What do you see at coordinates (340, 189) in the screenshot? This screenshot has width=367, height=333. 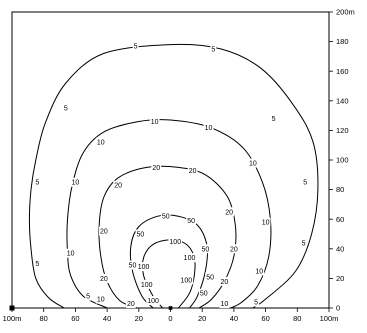 I see `y-tick-label: 80` at bounding box center [340, 189].